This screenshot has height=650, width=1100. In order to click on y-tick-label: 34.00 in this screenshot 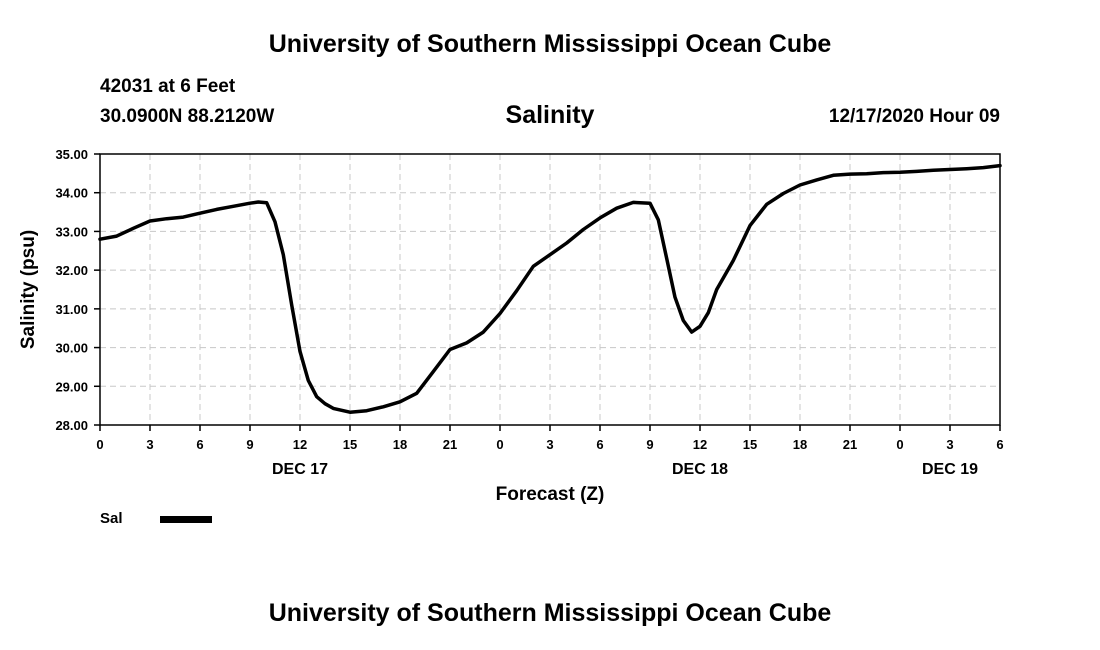, I will do `click(71, 193)`.